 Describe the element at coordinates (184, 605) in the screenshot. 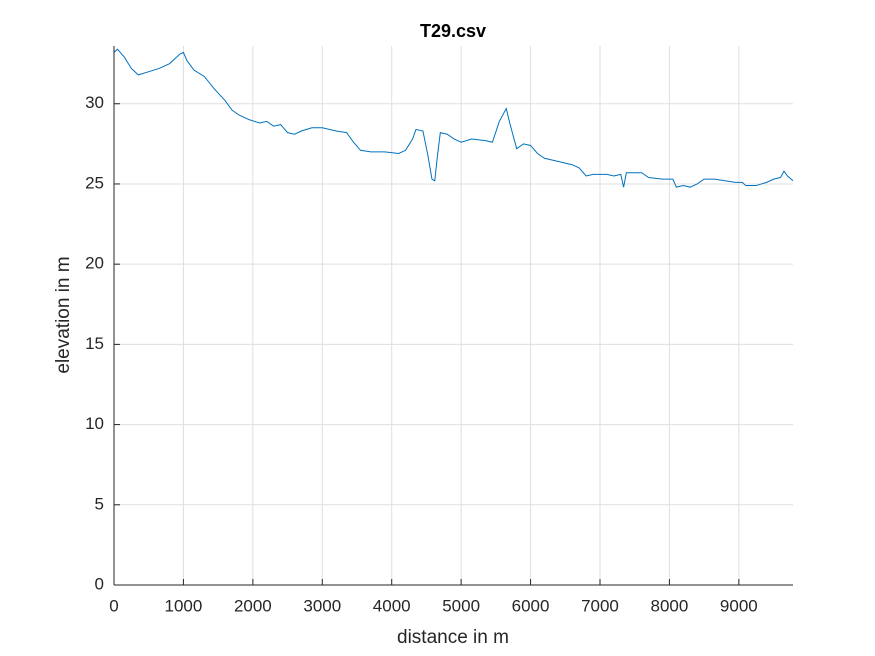

I see `x-tick-label: 1000` at that location.